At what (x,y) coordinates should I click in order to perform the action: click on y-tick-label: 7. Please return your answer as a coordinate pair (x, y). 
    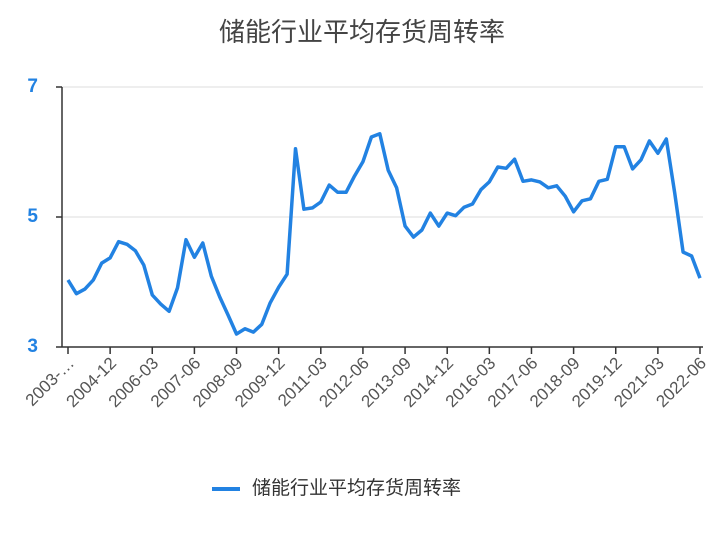
    Looking at the image, I should click on (32, 86).